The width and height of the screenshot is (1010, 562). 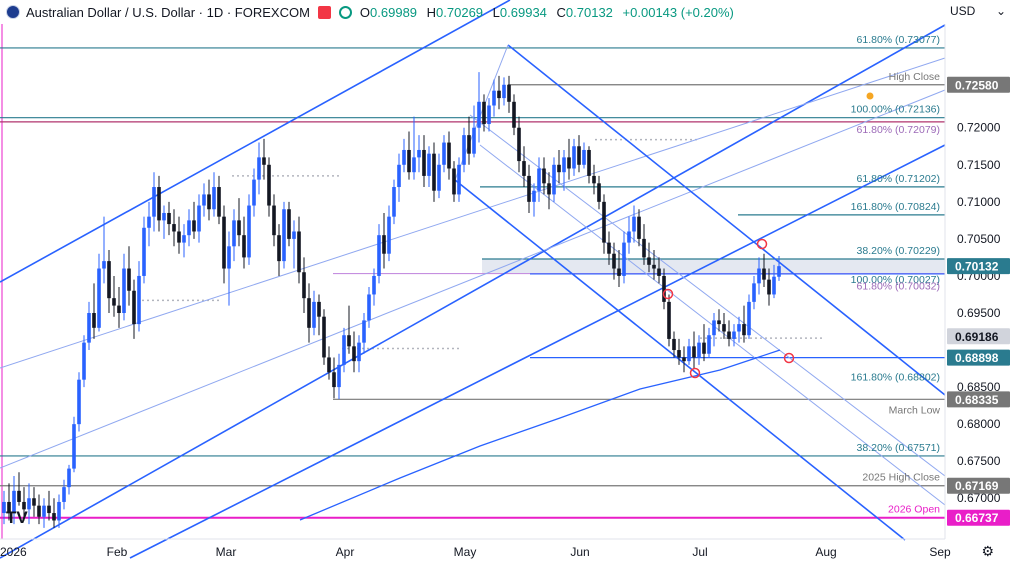 What do you see at coordinates (978, 11) in the screenshot?
I see `currency-selector: USD ⌄` at bounding box center [978, 11].